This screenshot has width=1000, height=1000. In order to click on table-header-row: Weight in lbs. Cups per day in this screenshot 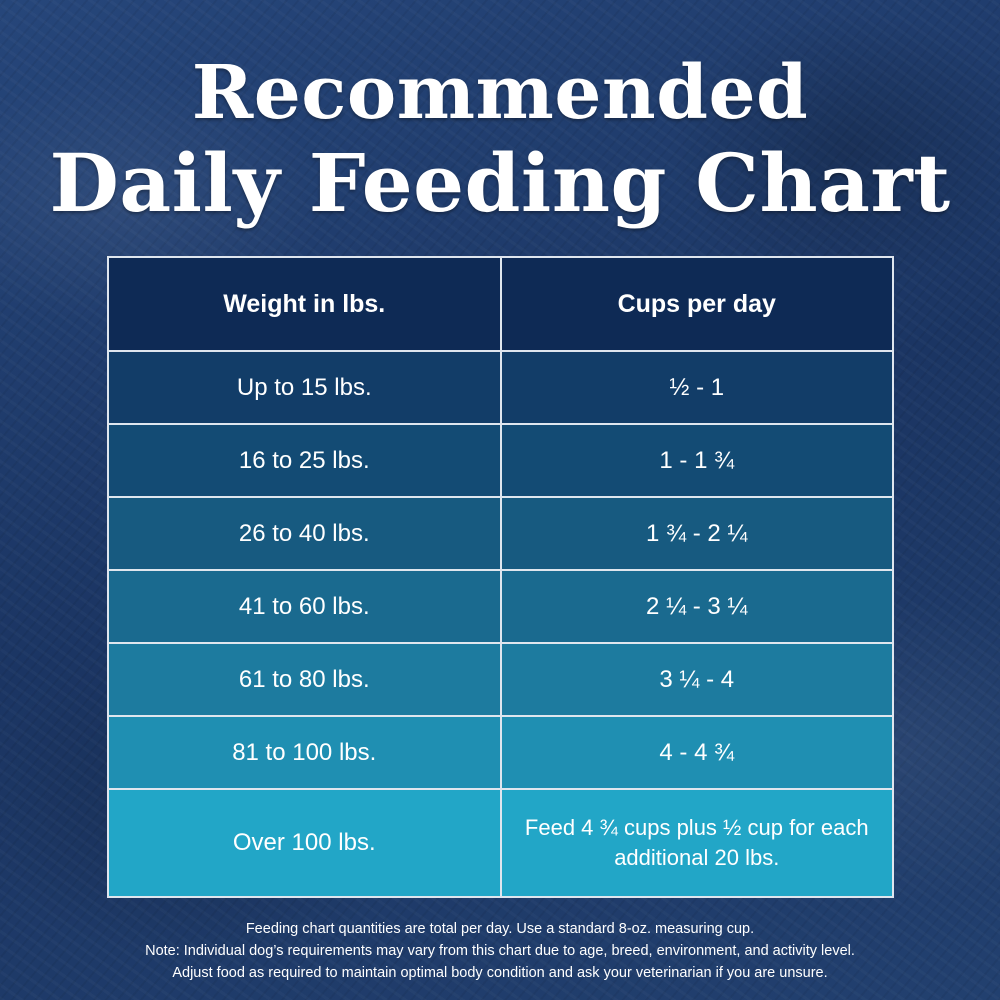, I will do `click(500, 304)`.